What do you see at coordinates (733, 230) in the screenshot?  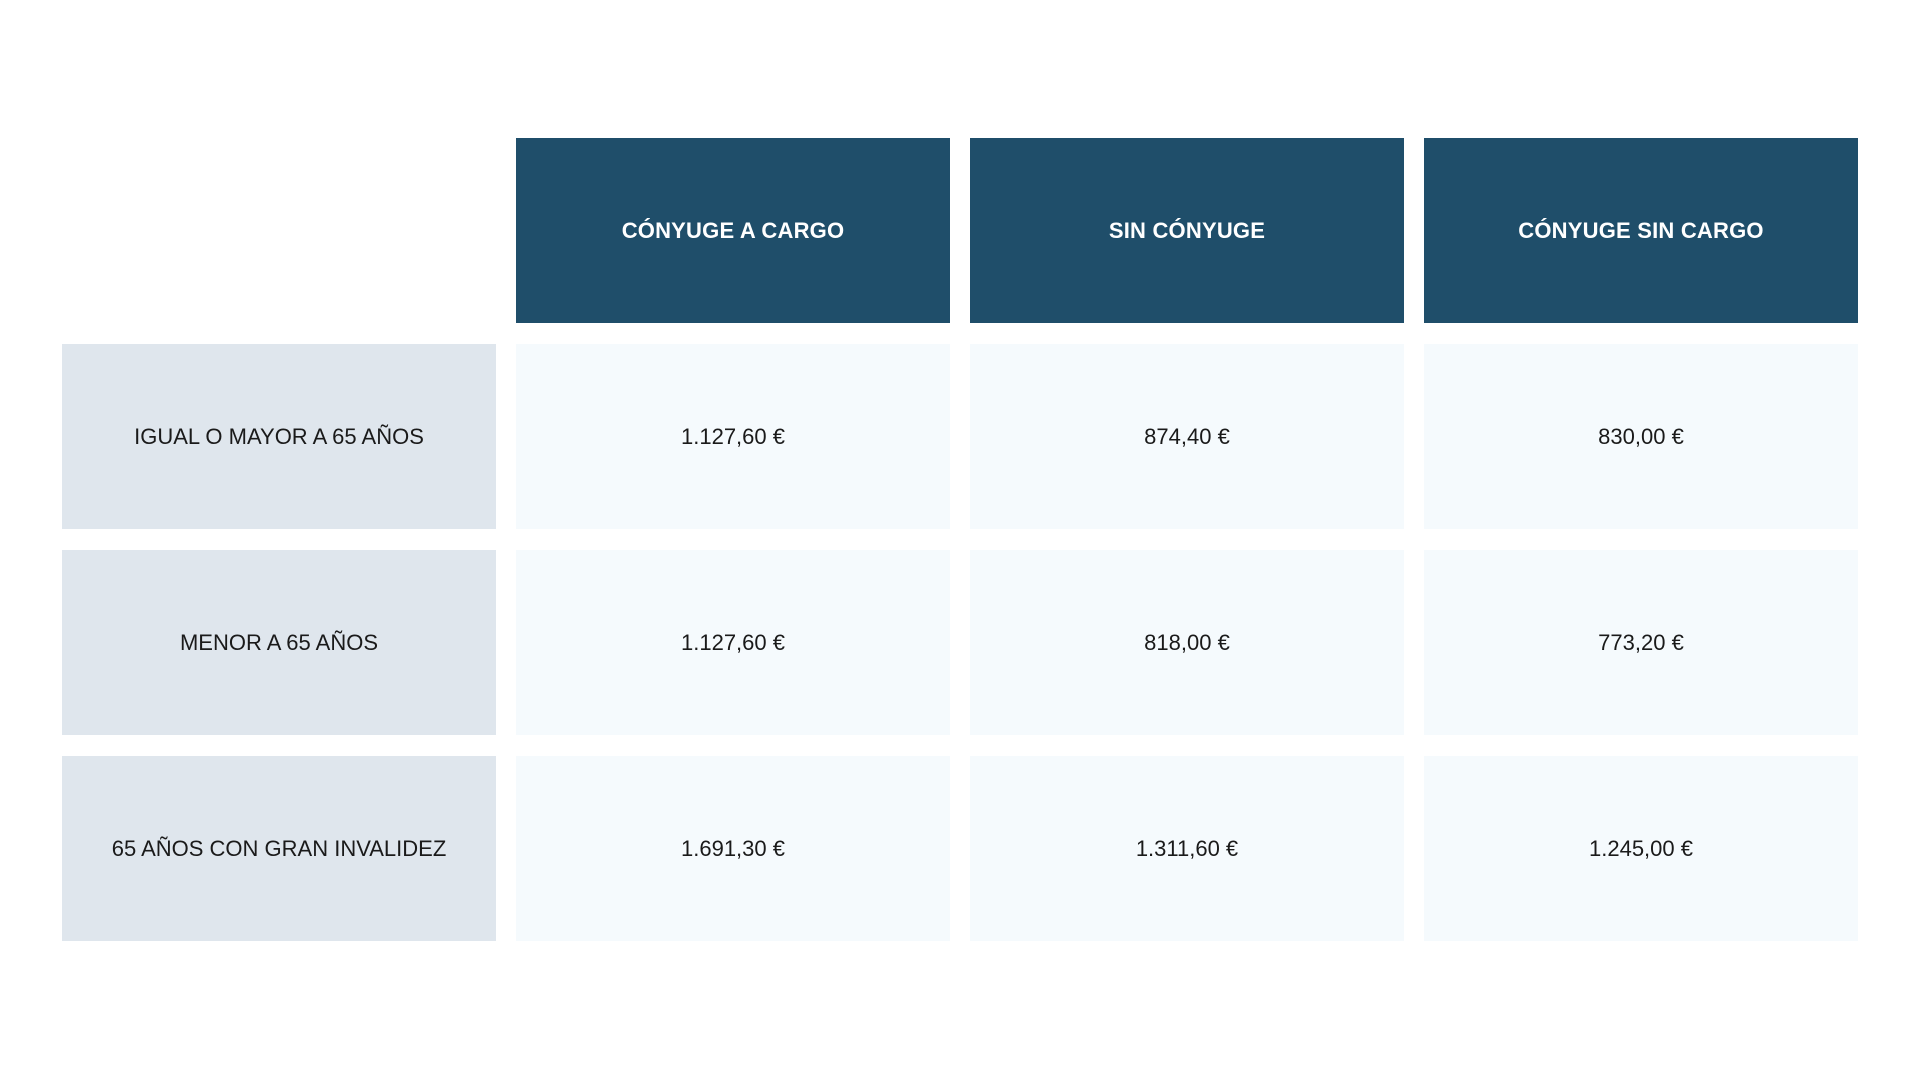 I see `column-header-conyuge-a-cargo: CÓNYUGE A CARGO` at bounding box center [733, 230].